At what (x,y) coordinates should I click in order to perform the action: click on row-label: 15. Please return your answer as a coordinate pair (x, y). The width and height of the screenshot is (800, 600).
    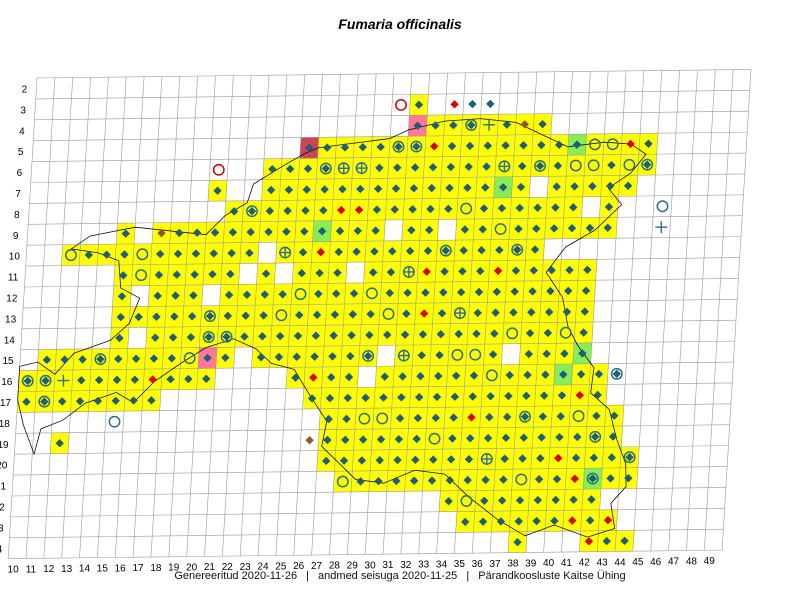
    Looking at the image, I should click on (9, 361).